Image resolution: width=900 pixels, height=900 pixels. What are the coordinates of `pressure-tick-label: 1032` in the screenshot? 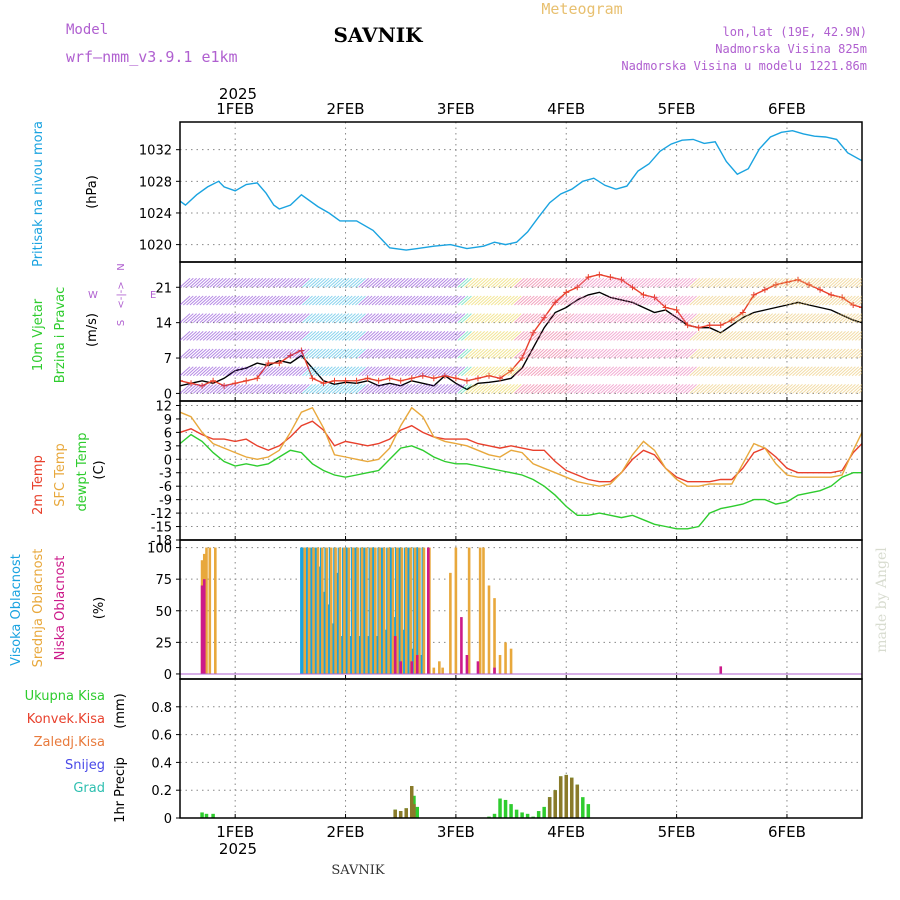 It's located at (155, 151).